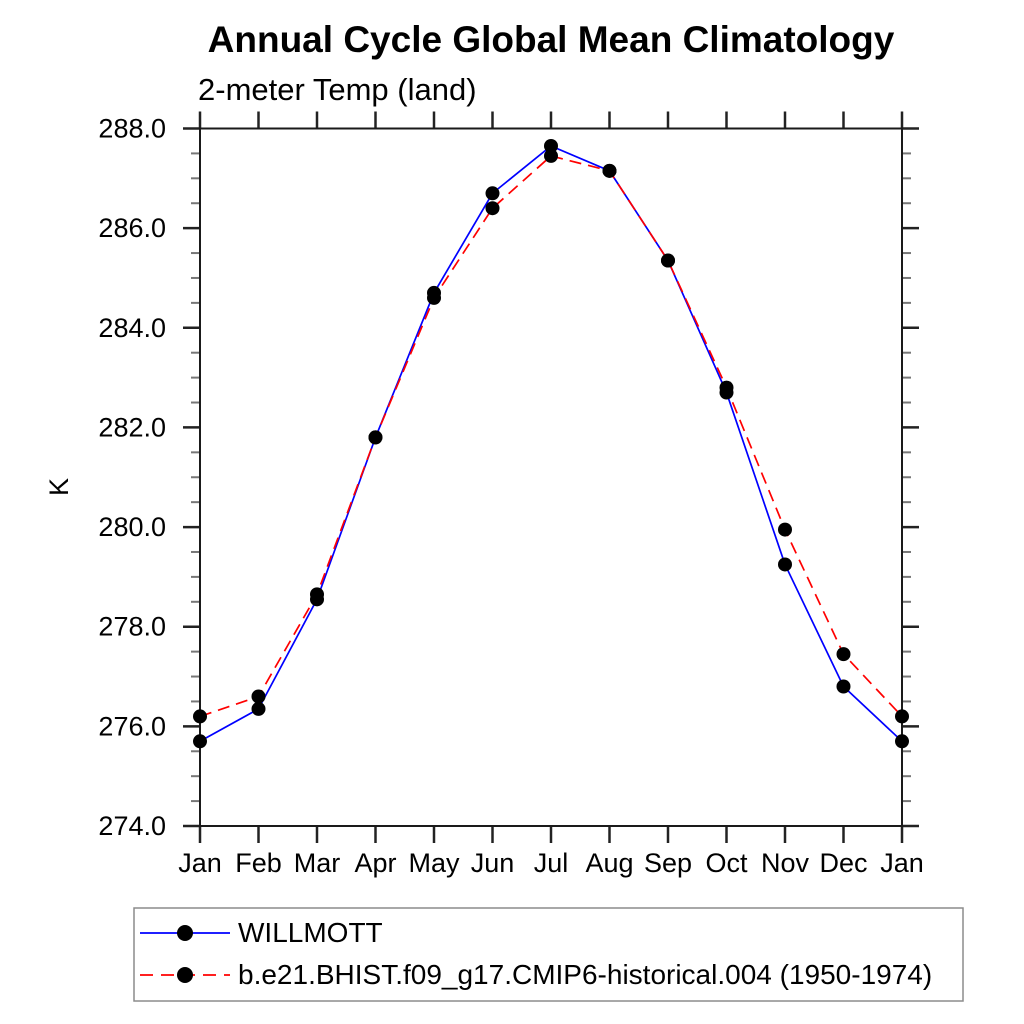 The image size is (1024, 1024). I want to click on y-axis-tick-label: 274.0, so click(132, 826).